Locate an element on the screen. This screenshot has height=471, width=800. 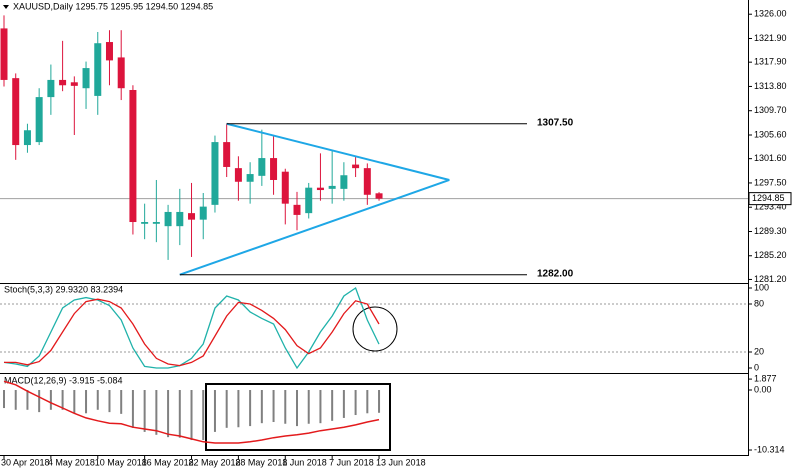
x-tick-label: 13 Jun 2018 is located at coordinates (401, 462).